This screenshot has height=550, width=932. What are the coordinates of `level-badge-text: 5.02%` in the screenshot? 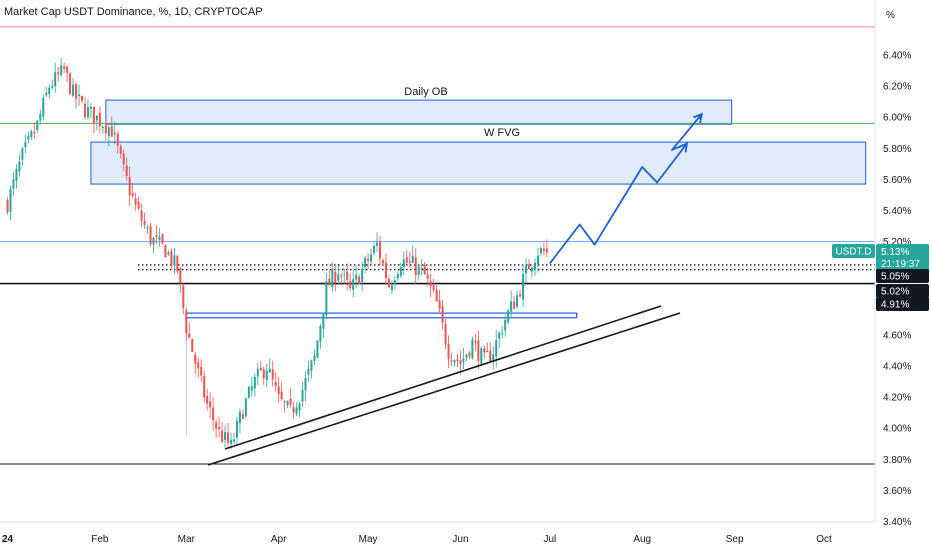 It's located at (895, 292).